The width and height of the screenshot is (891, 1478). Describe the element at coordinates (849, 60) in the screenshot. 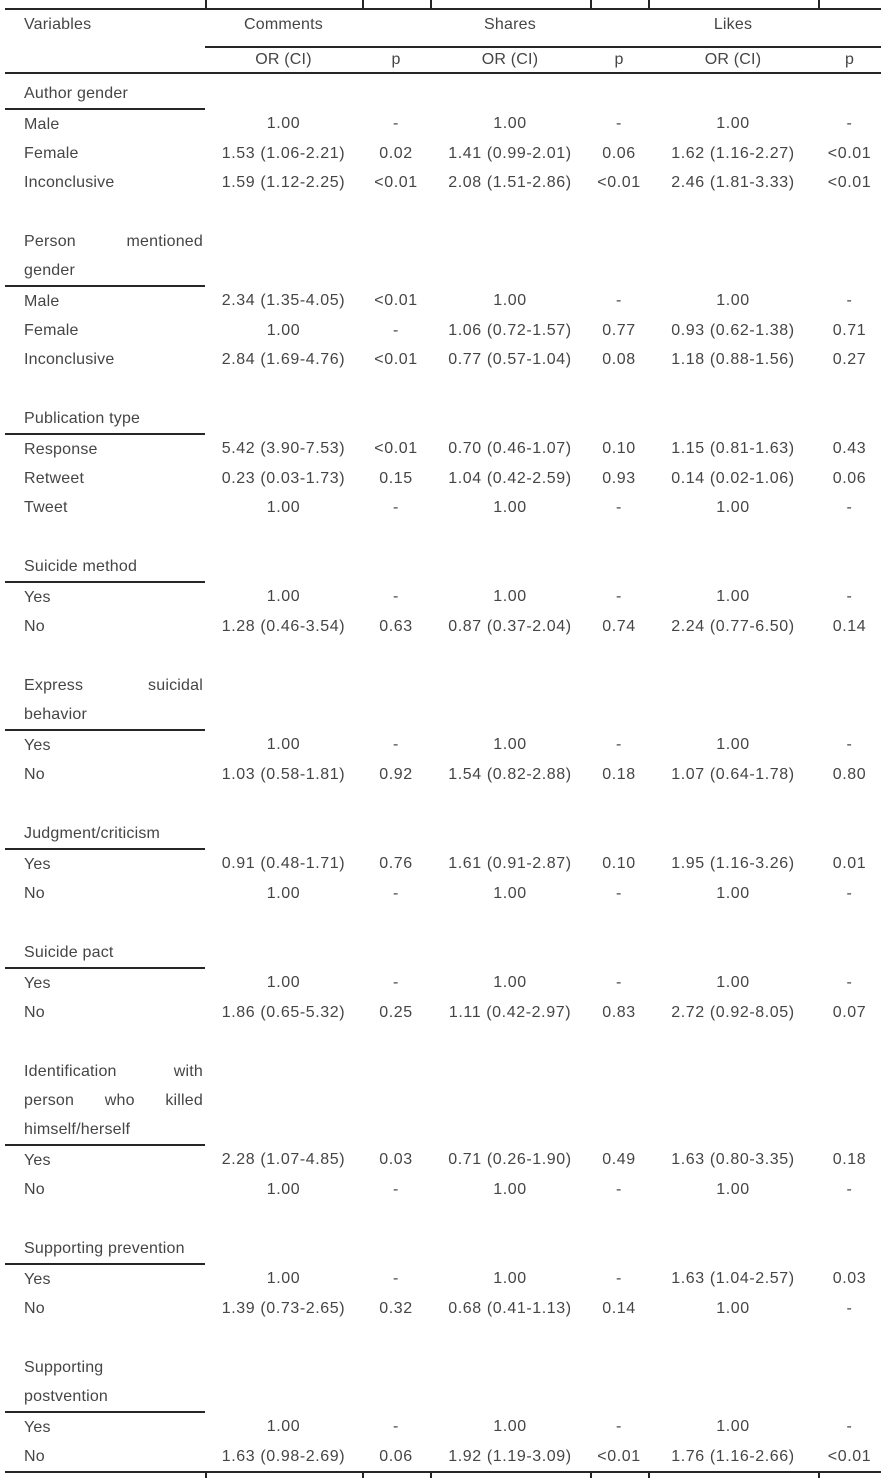

I see `column-subheader-likes-p: p` at that location.